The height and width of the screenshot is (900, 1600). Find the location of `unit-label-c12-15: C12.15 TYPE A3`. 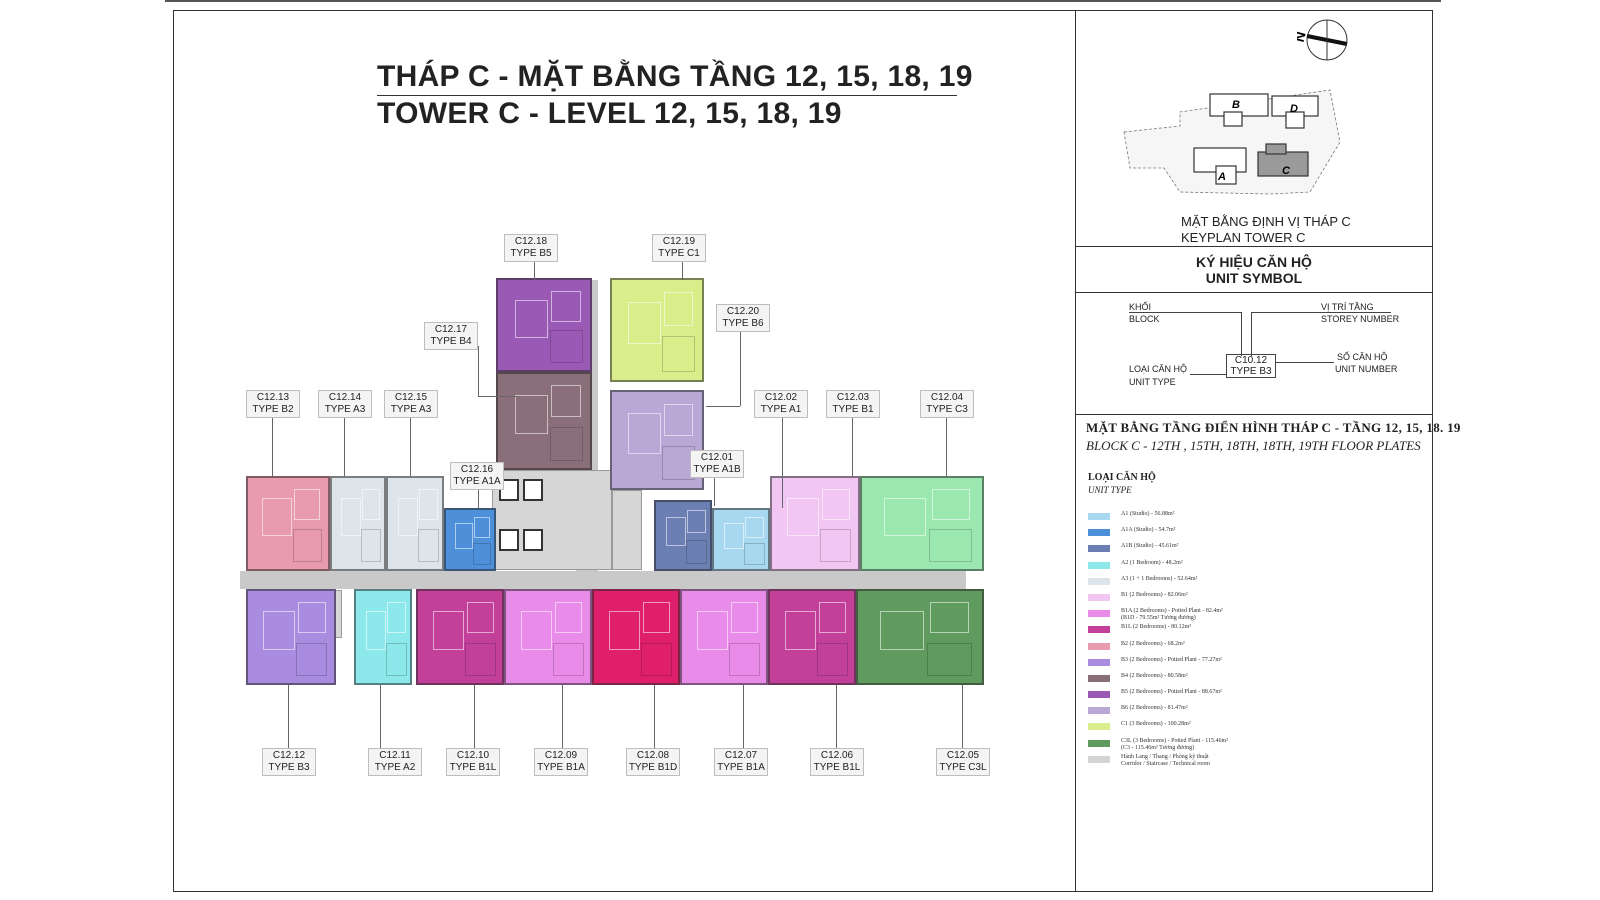

unit-label-c12-15: C12.15 TYPE A3 is located at coordinates (411, 404).